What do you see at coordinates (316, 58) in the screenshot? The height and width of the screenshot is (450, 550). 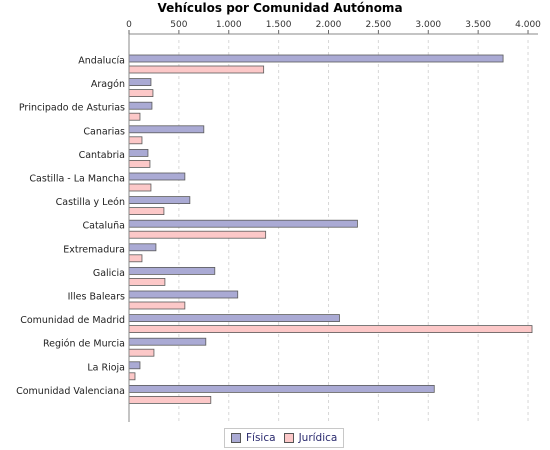 I see `bar-fisica-andalucia` at bounding box center [316, 58].